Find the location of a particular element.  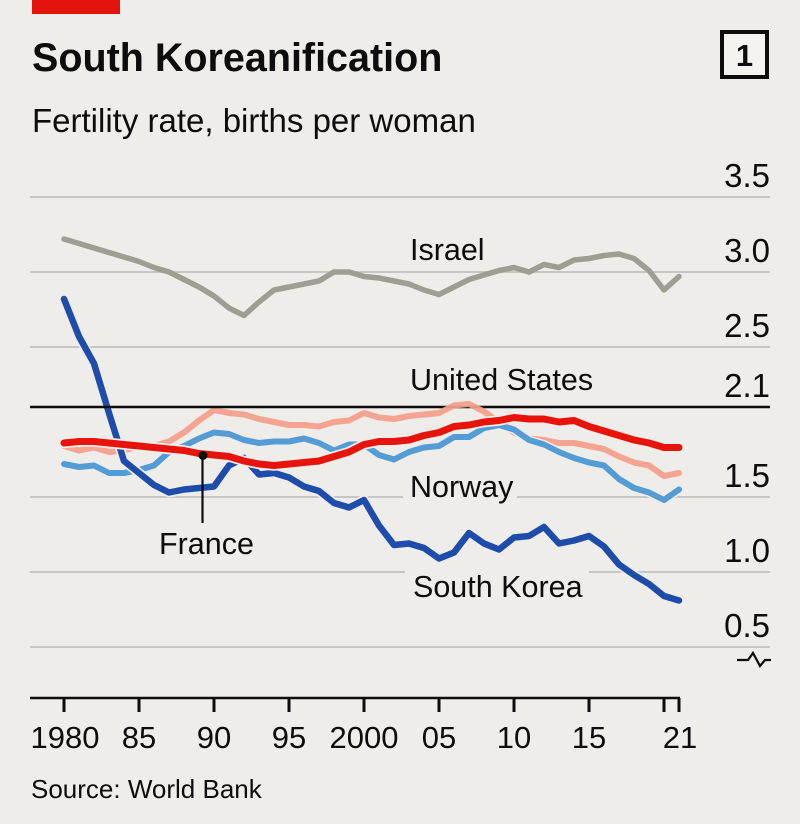

svg-text: France is located at coordinates (206, 544).